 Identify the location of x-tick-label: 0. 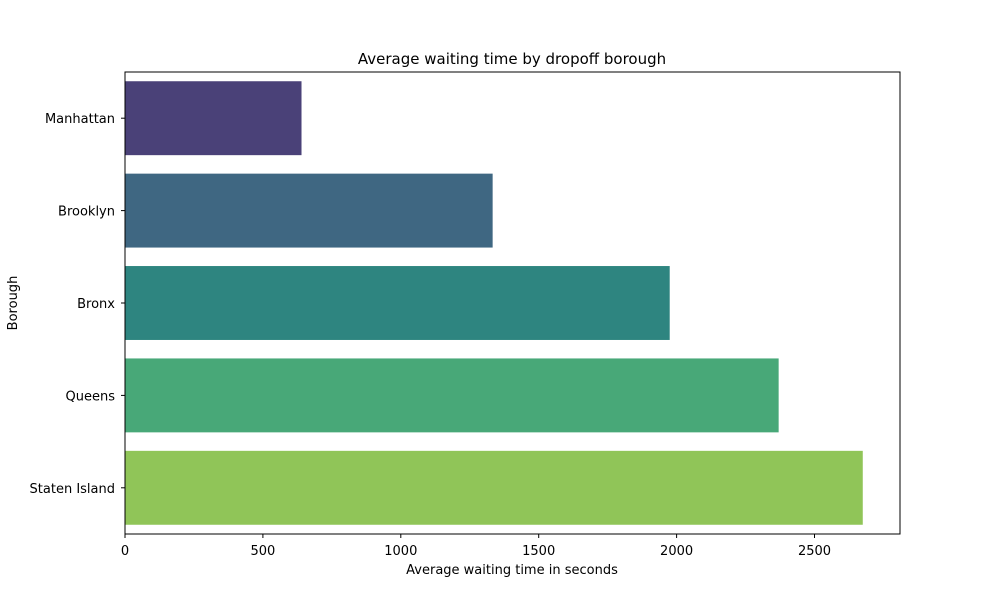
(125, 551).